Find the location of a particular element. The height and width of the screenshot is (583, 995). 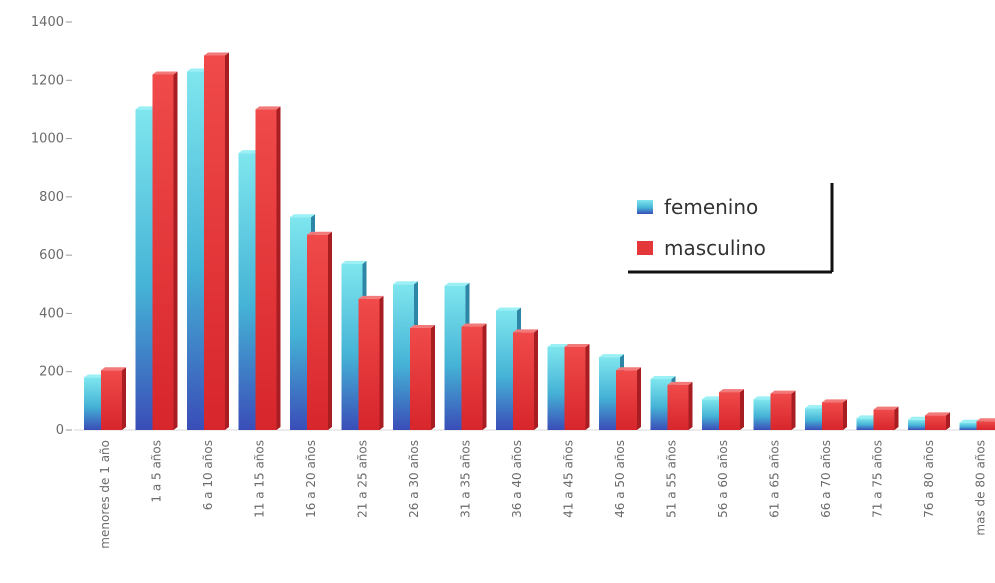

x-tick-label: 11 a 15 años is located at coordinates (260, 479).